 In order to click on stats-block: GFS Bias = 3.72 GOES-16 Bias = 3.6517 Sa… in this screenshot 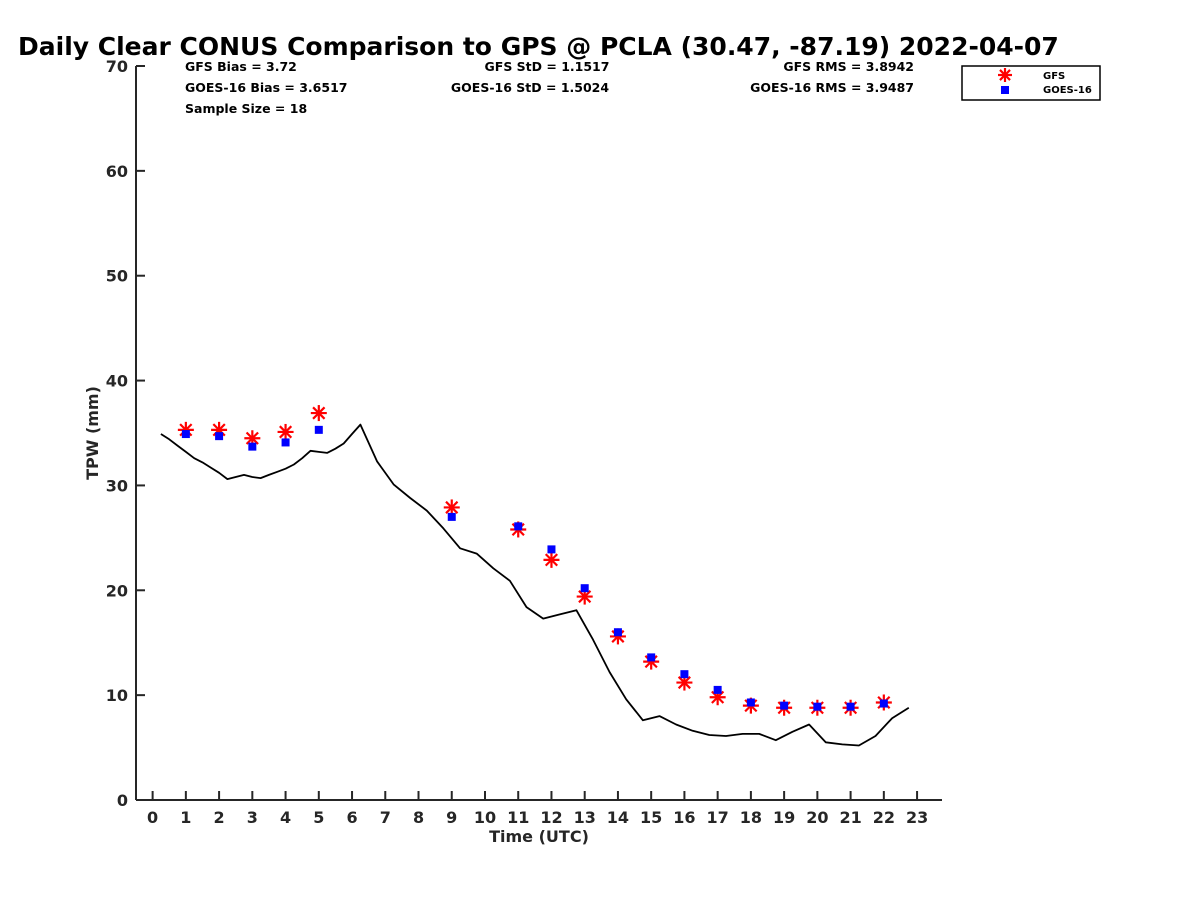, I will do `click(549, 87)`.